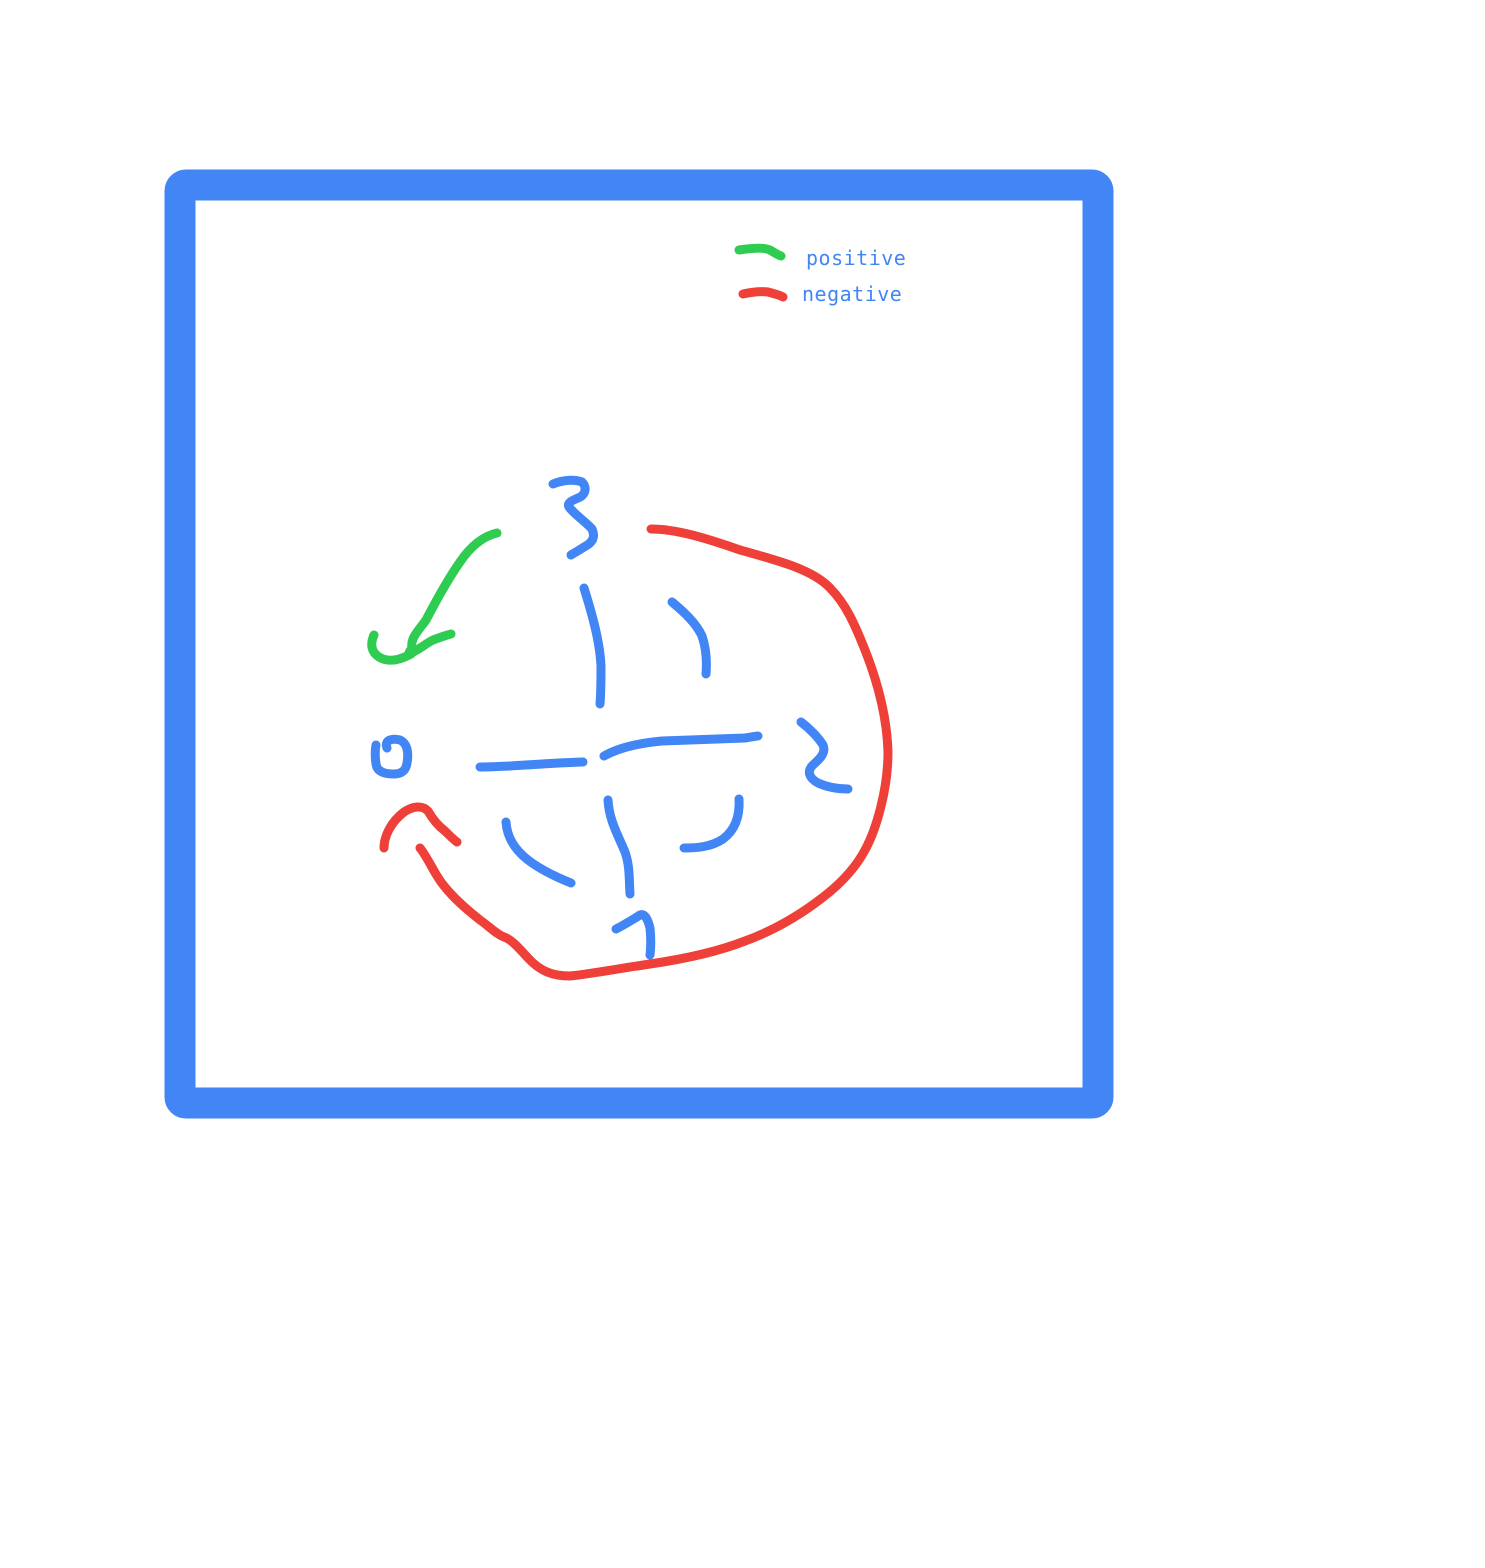 The width and height of the screenshot is (1485, 1568). I want to click on legend-positive-swatch, so click(760, 252).